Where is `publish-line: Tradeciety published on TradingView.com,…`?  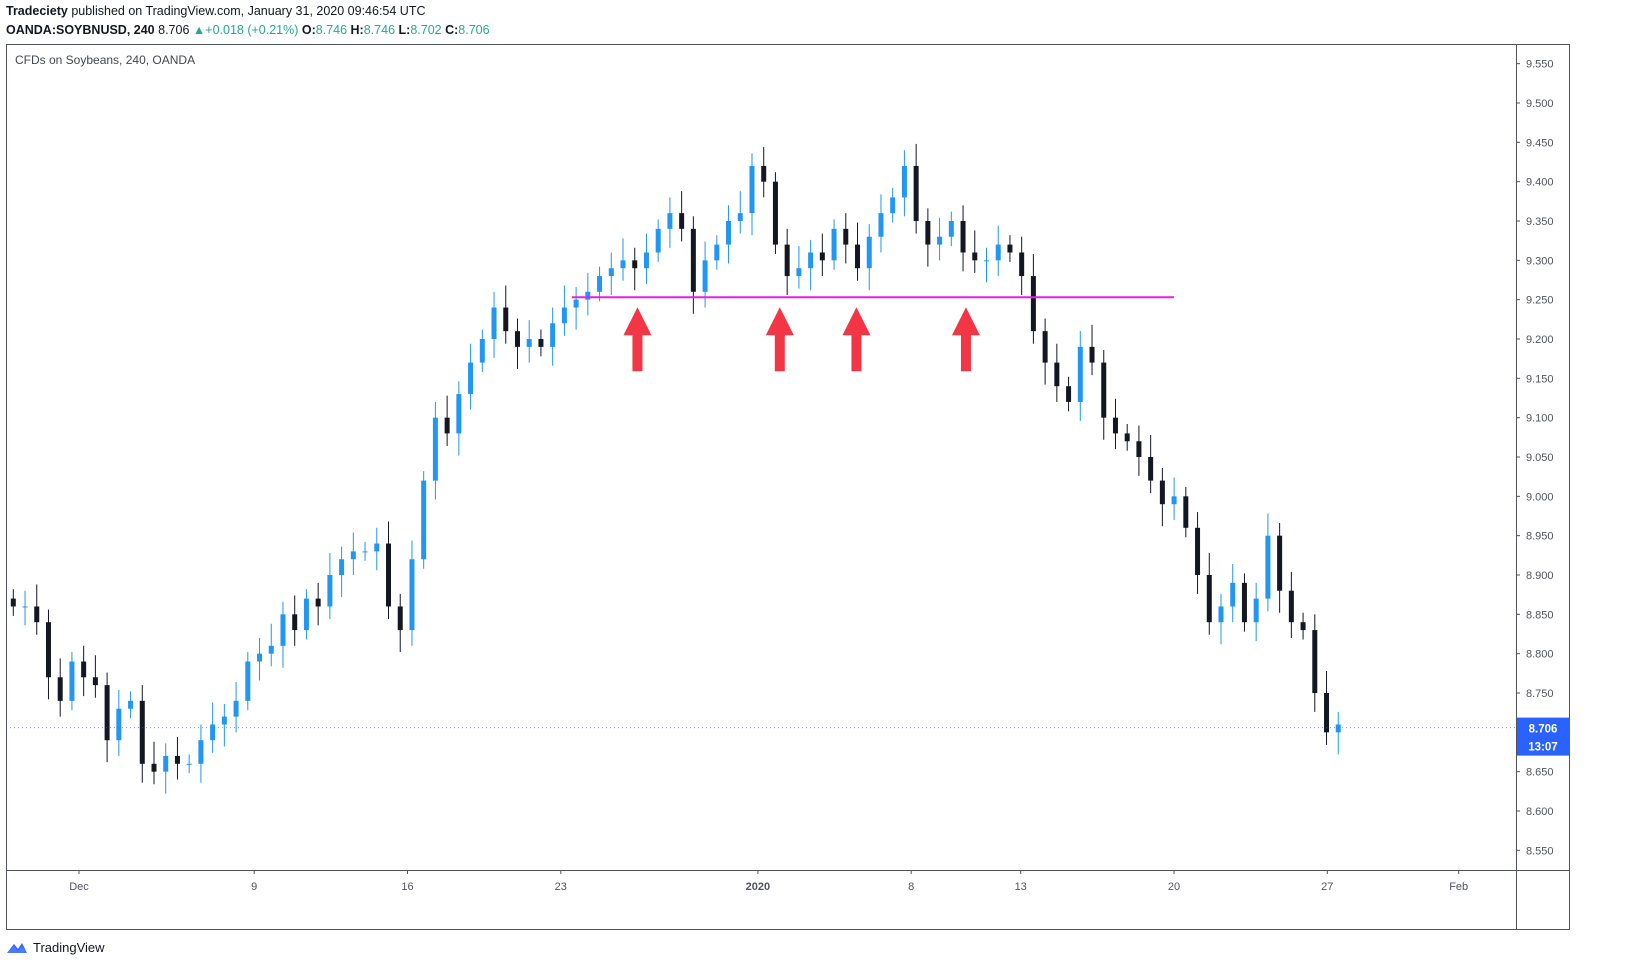
publish-line: Tradeciety published on TradingView.com,… is located at coordinates (248, 11).